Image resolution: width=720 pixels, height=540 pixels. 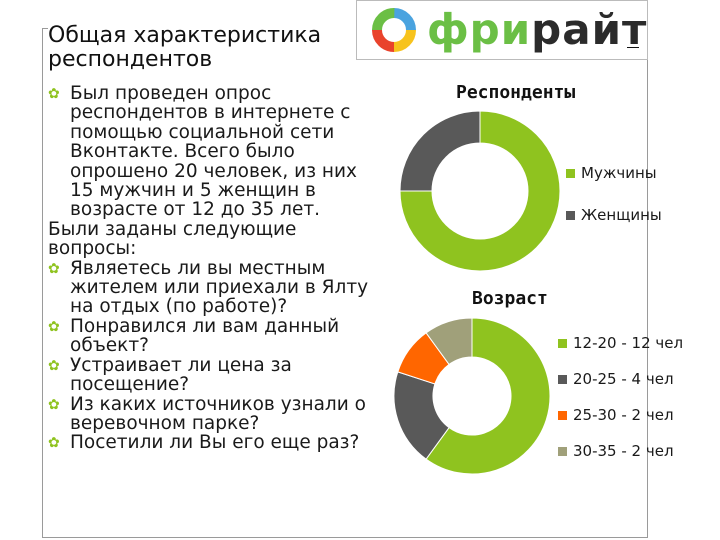 I want to click on logo-wordmark: фрирайт, so click(x=537, y=30).